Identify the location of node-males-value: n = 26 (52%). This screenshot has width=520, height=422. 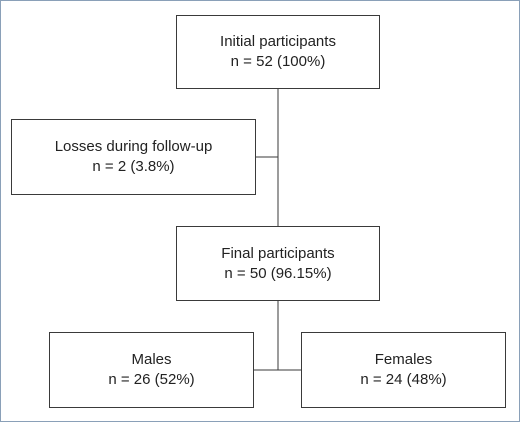
(151, 379).